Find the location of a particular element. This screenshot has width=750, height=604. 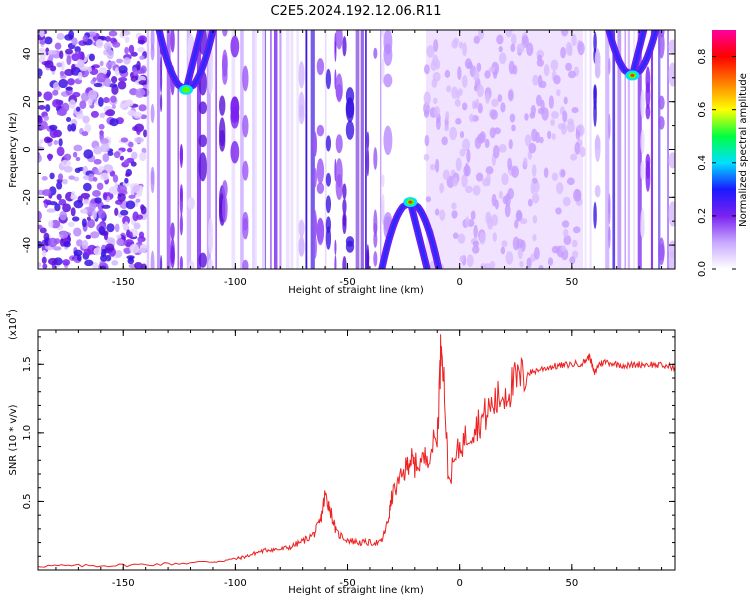

snr-x-tick-label: 0 is located at coordinates (459, 583).